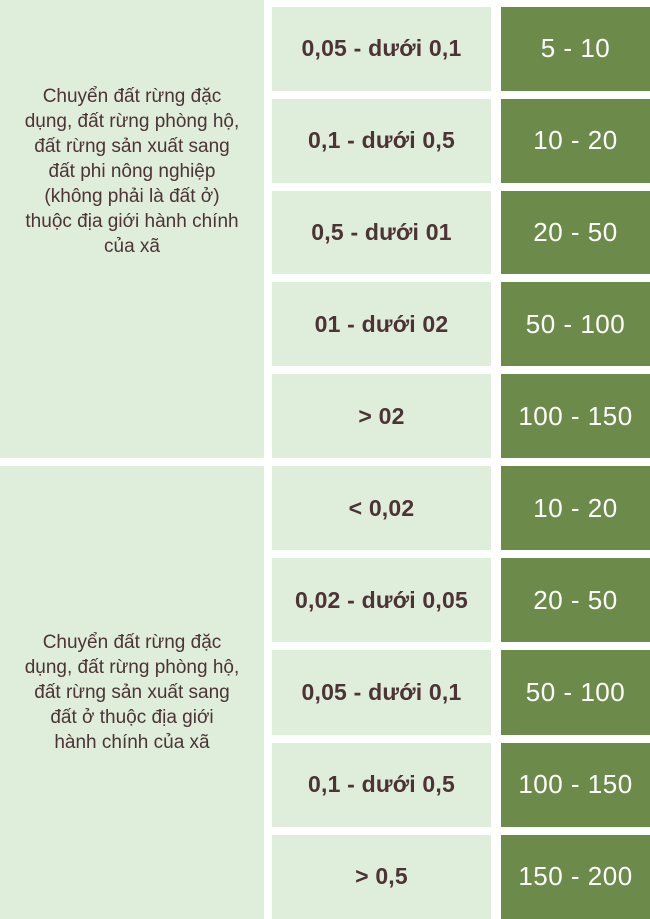 The width and height of the screenshot is (650, 919). Describe the element at coordinates (381, 508) in the screenshot. I see `area-range-cell: < 0,02` at that location.